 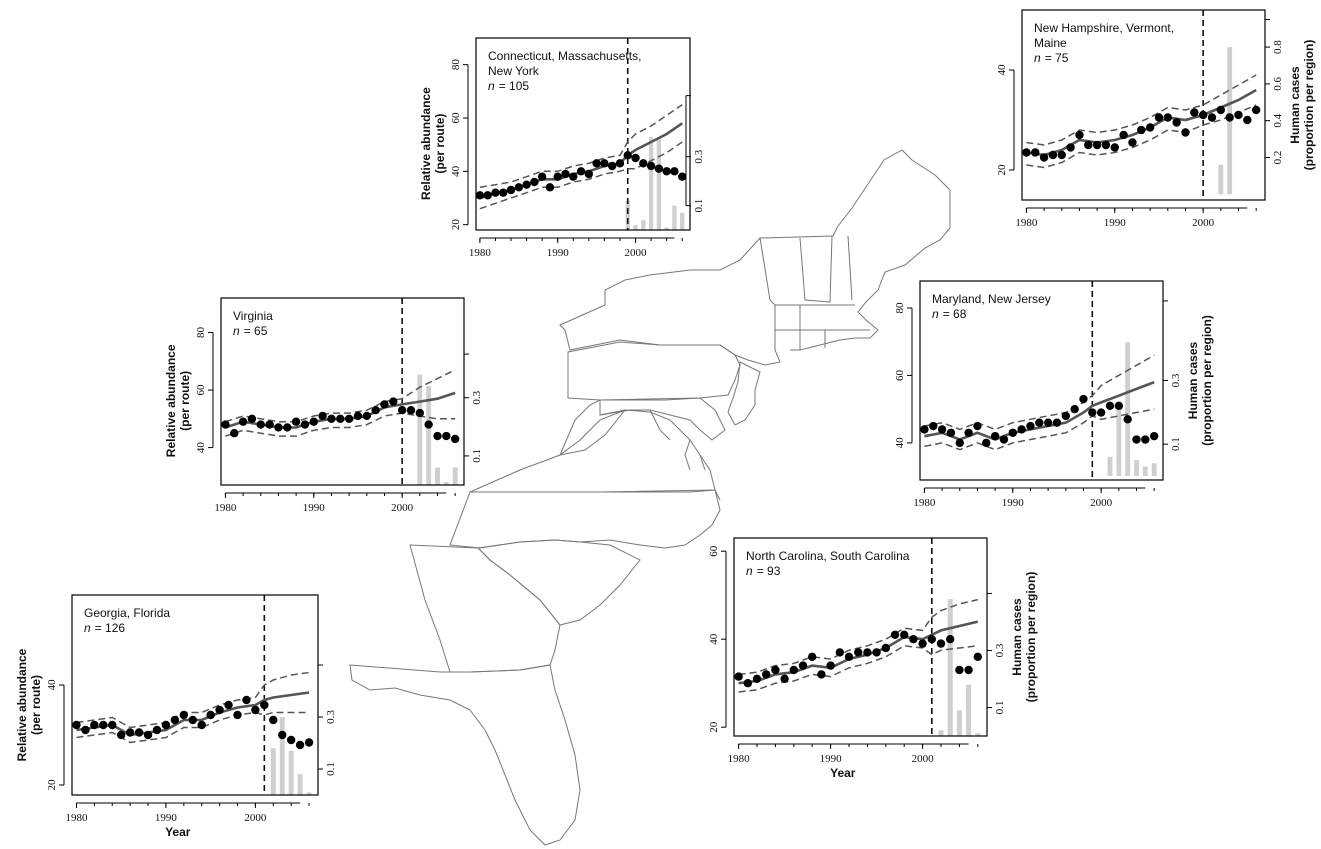 I want to click on secondary-tick-label: 0.2, so click(x=1278, y=158).